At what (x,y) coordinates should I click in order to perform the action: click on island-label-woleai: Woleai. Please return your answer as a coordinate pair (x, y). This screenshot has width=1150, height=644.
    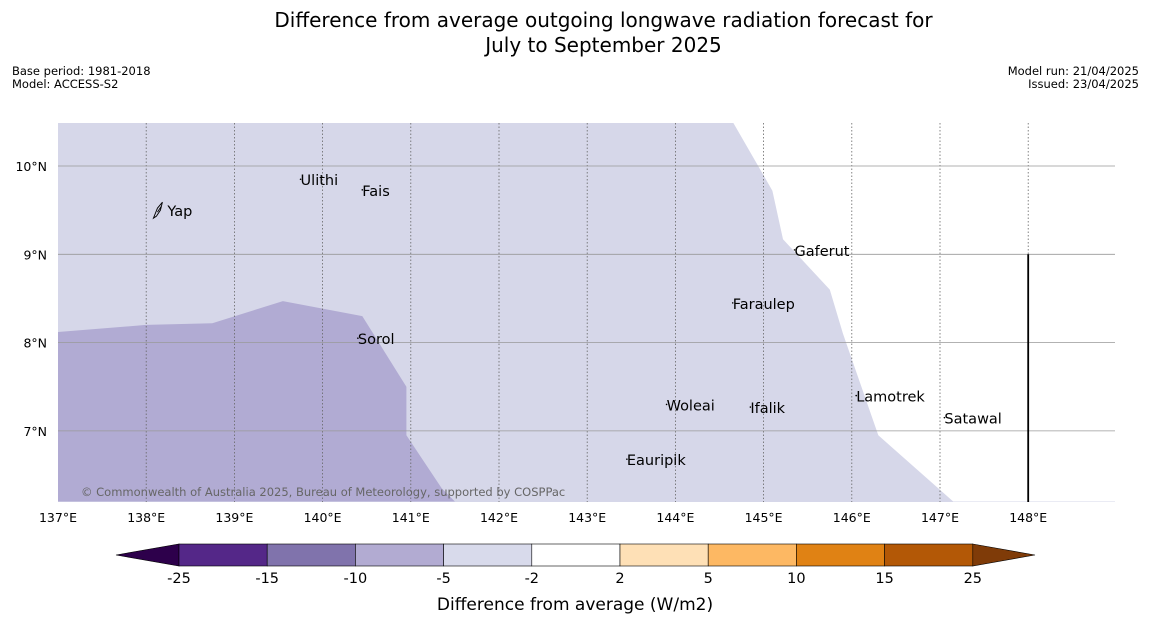
    Looking at the image, I should click on (691, 406).